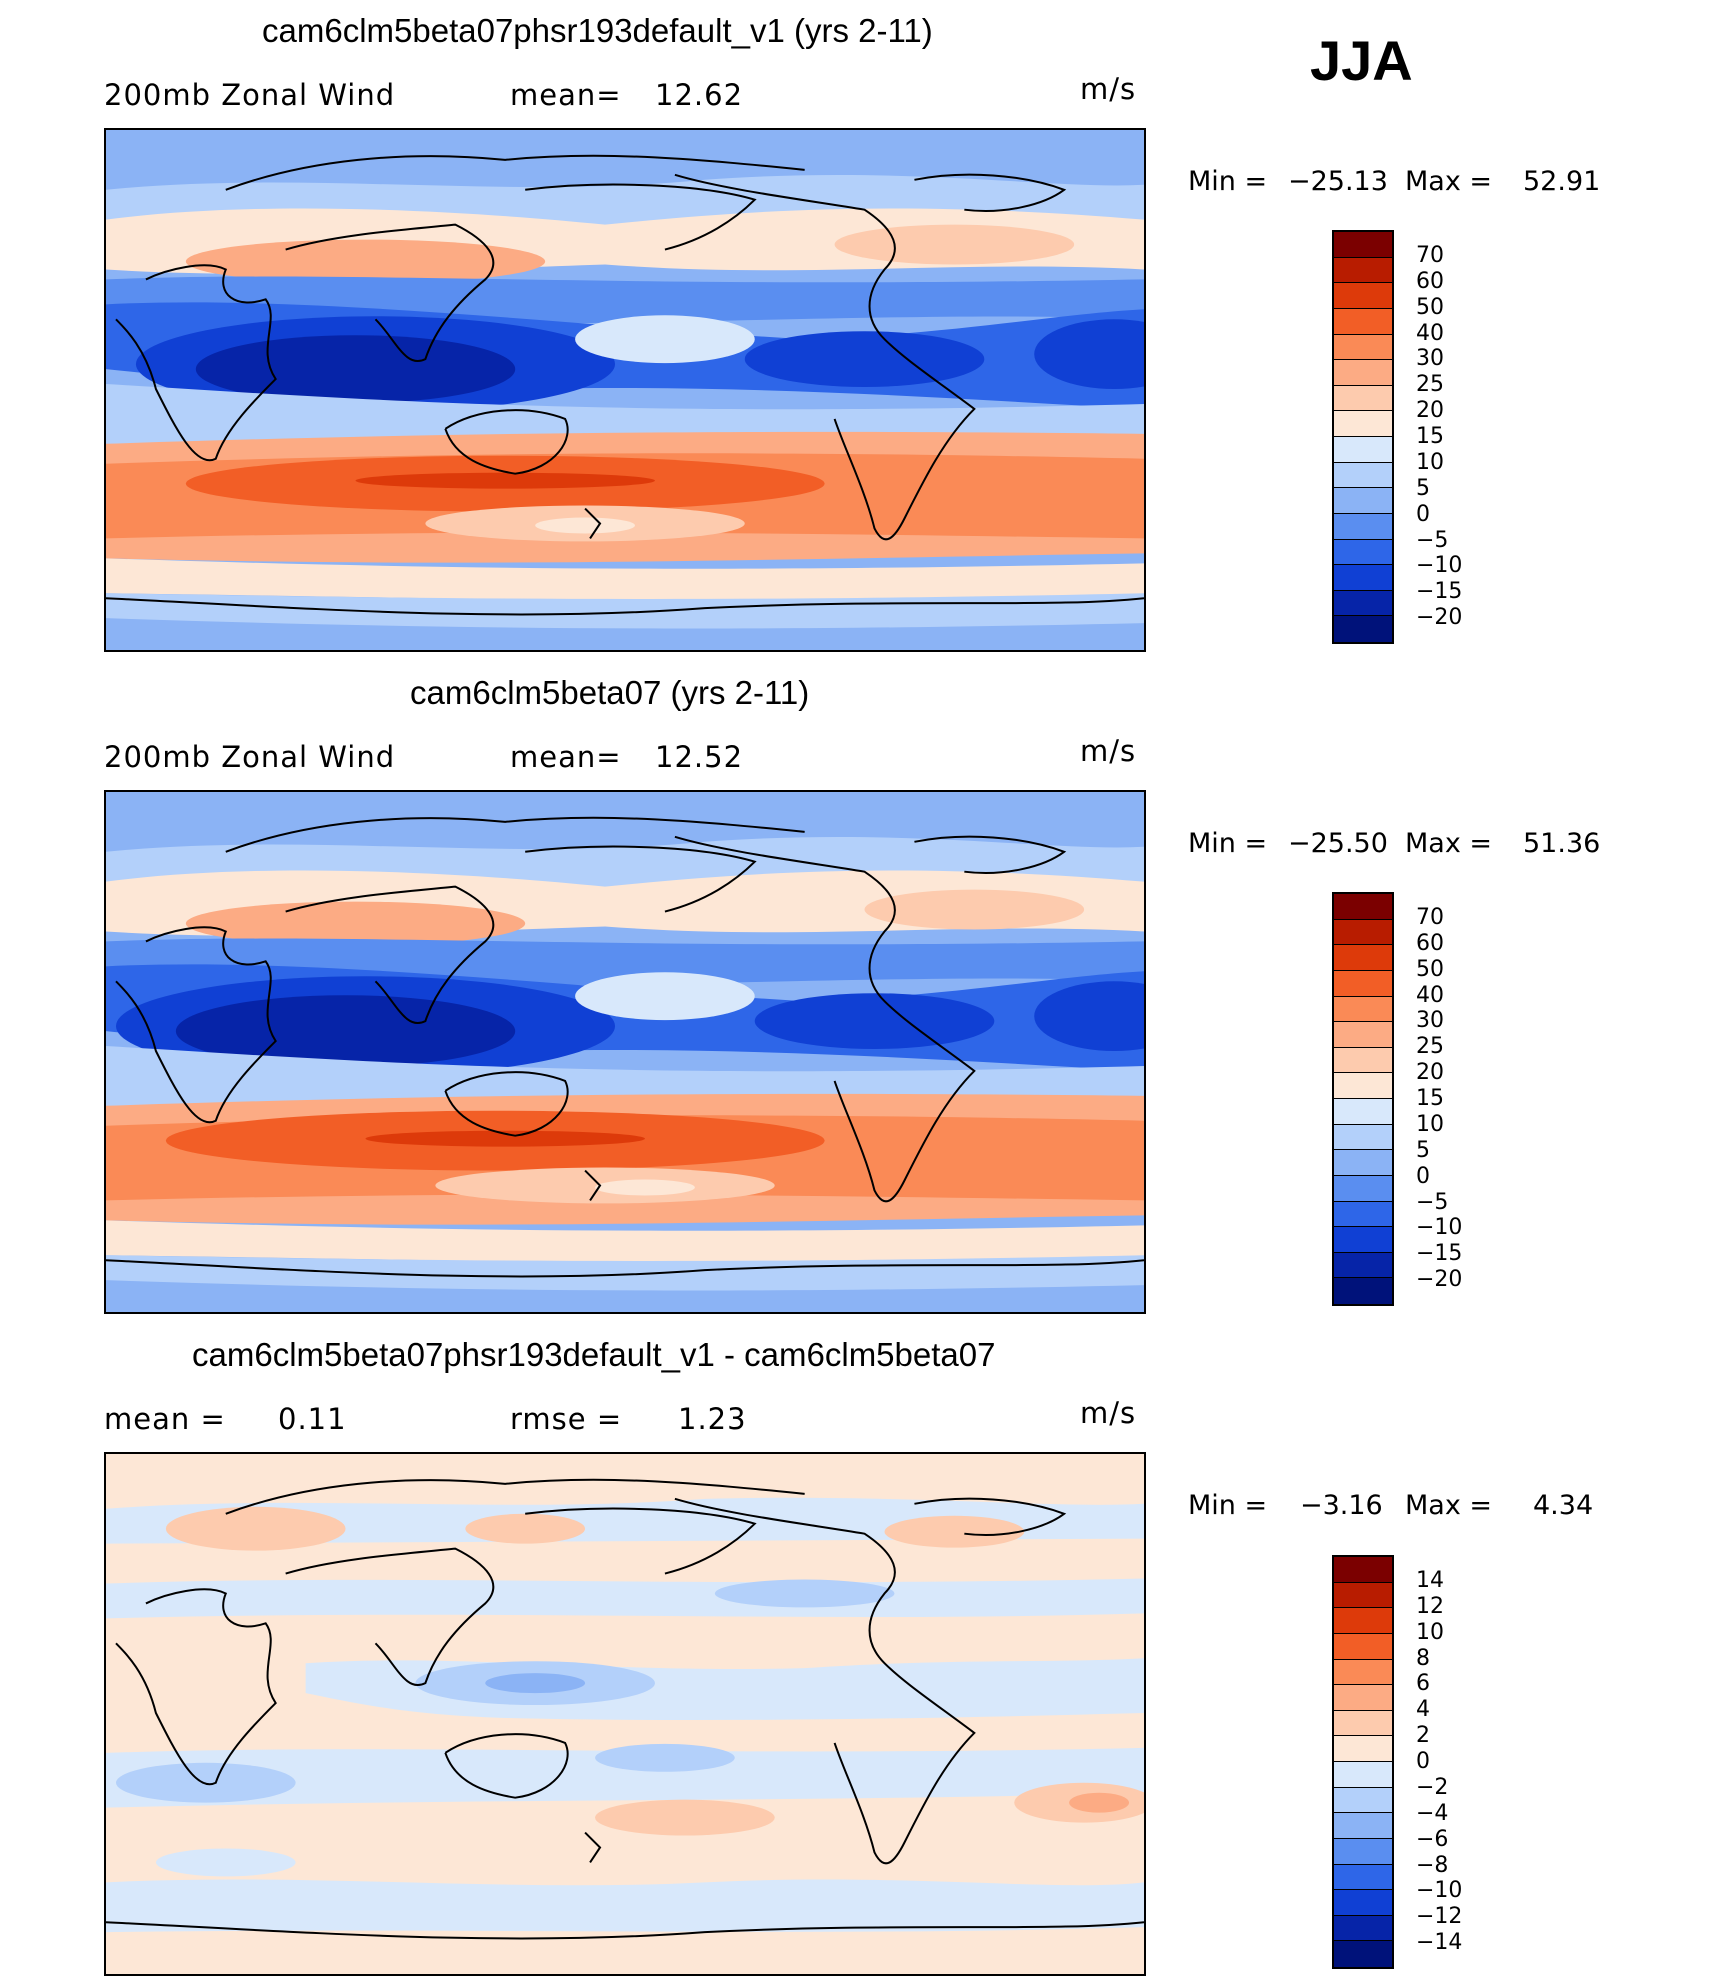 This screenshot has height=1976, width=1710. I want to click on panel-3-units: m/s, so click(1108, 1413).